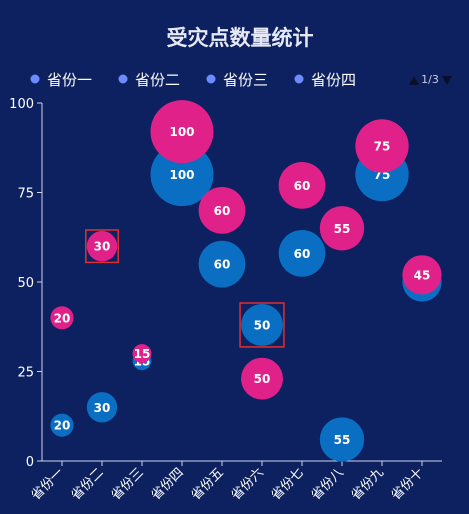 Image resolution: width=469 pixels, height=514 pixels. What do you see at coordinates (240, 38) in the screenshot?
I see `chart-title: 受灾点数量统计` at bounding box center [240, 38].